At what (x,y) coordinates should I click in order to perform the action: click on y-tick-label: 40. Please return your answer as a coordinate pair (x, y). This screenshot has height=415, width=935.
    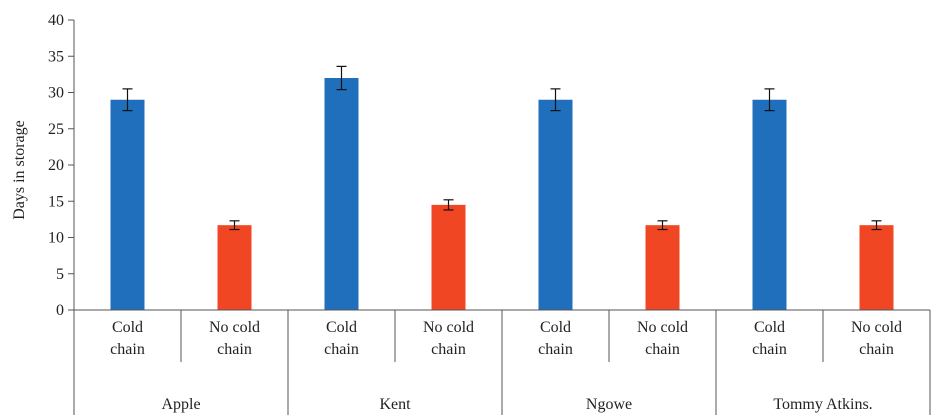
    Looking at the image, I should click on (56, 20).